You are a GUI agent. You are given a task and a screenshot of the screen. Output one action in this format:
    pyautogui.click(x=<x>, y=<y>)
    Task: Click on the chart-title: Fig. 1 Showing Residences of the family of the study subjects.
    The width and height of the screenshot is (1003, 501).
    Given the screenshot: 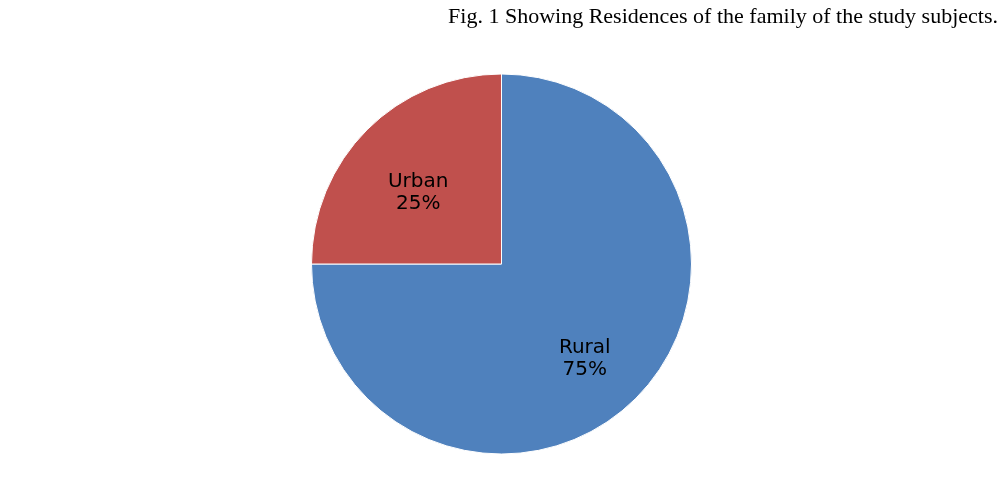 What is the action you would take?
    pyautogui.click(x=723, y=15)
    